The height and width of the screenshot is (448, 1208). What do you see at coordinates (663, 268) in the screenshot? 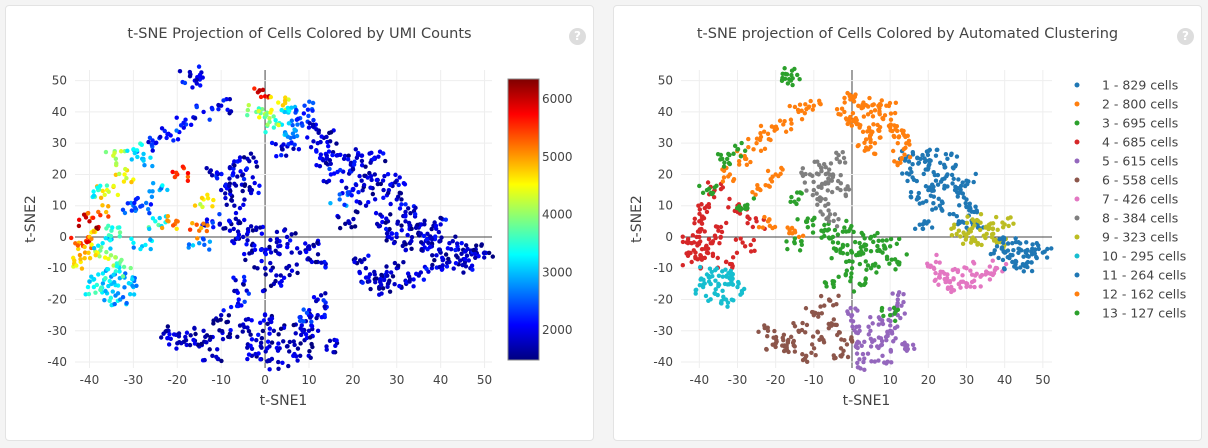
I see `y-tick-label: -10` at bounding box center [663, 268].